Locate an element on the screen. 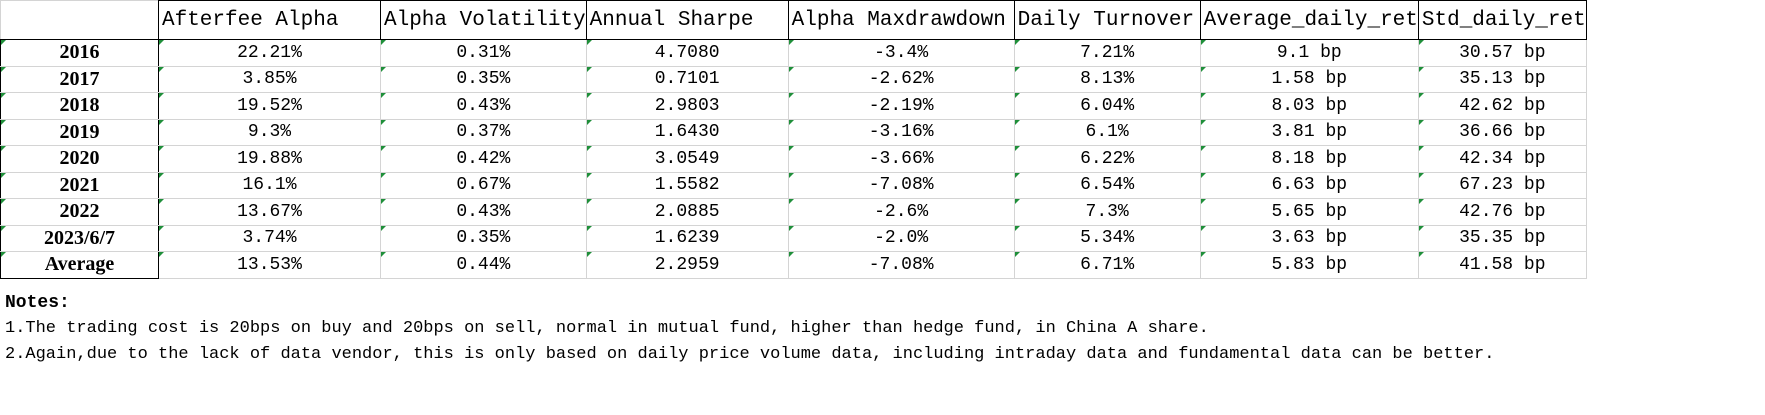 This screenshot has height=415, width=1765. cell-std-daily-ret: 35.13 bp is located at coordinates (1502, 79).